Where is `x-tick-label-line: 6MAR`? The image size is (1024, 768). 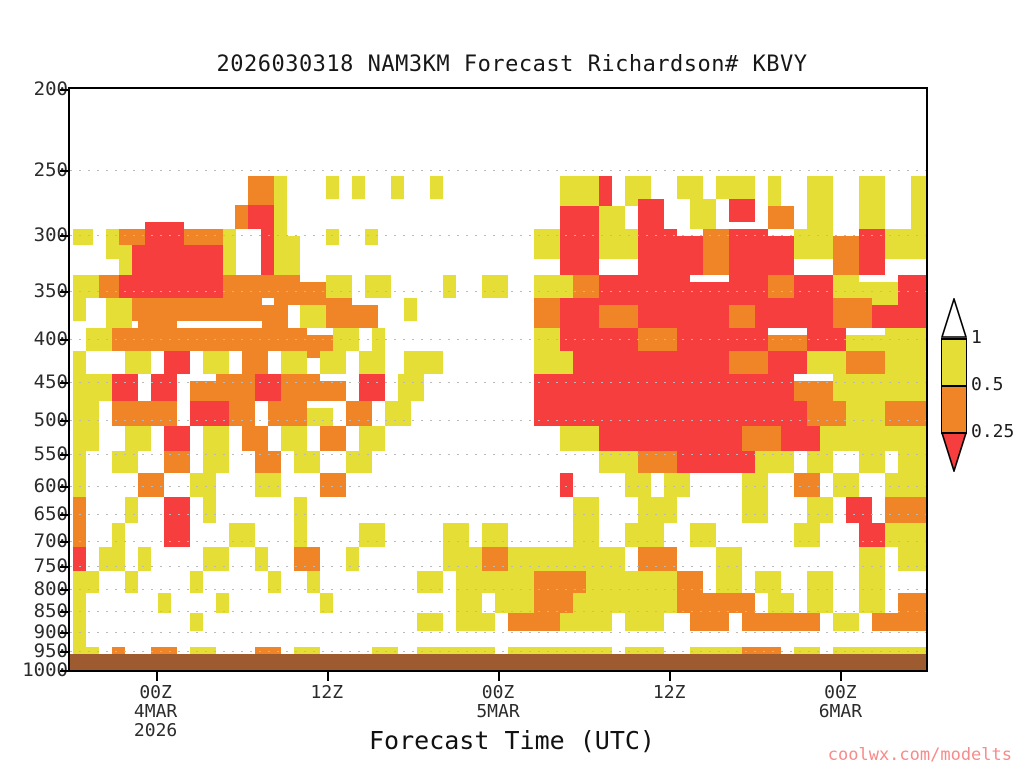
x-tick-label-line: 6MAR is located at coordinates (840, 711).